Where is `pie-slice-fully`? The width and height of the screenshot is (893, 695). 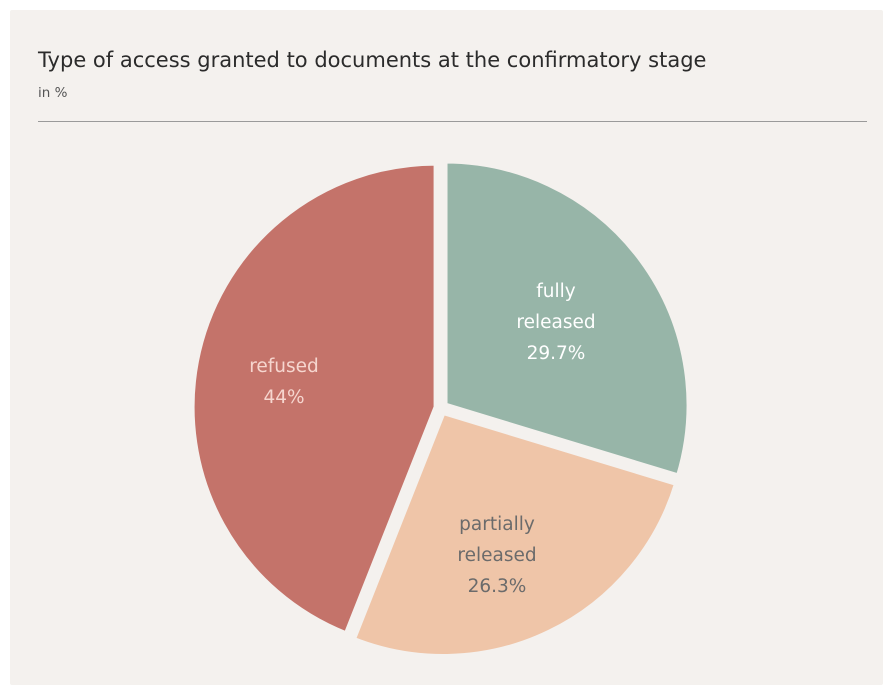 pie-slice-fully is located at coordinates (567, 319).